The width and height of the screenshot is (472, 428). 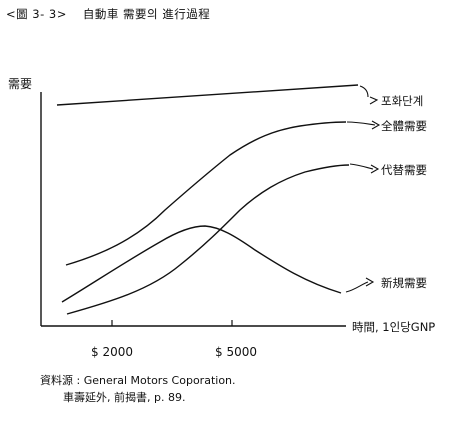 What do you see at coordinates (112, 352) in the screenshot?
I see `x-tick-label-2000: $ 2000` at bounding box center [112, 352].